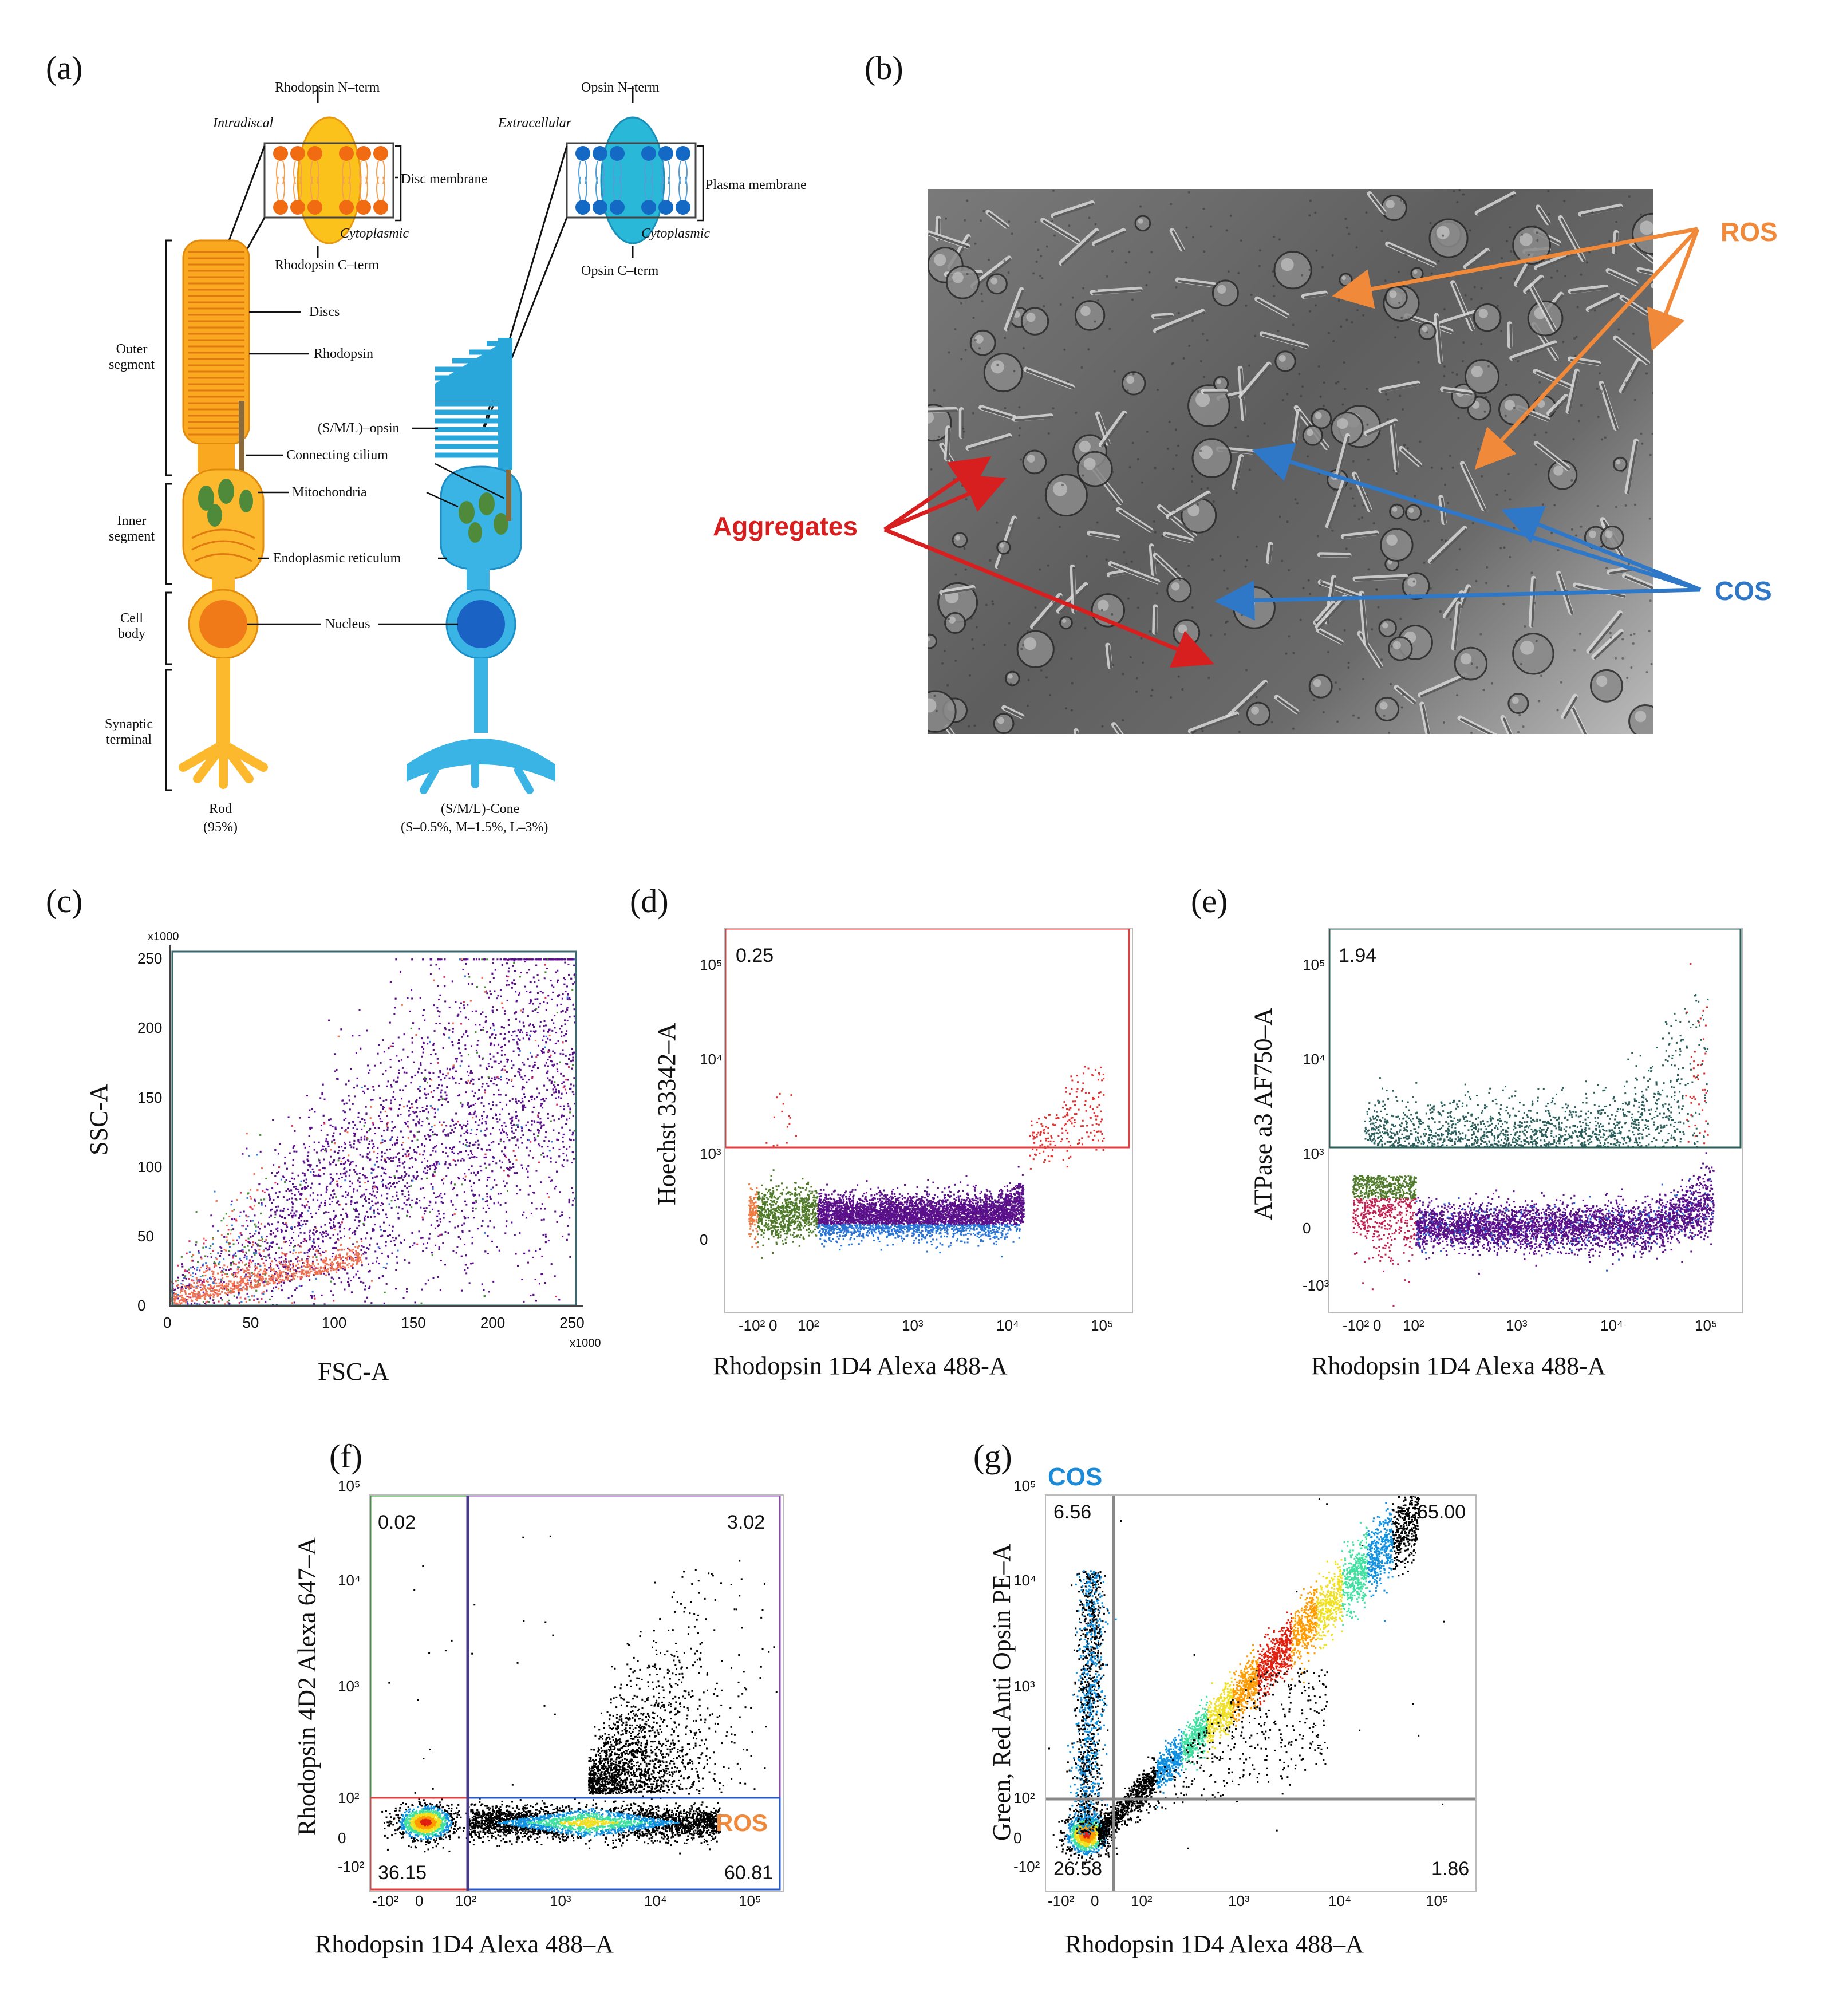 This screenshot has height=2016, width=1839. What do you see at coordinates (710, 1154) in the screenshot?
I see `plot-d-ytick: 10³` at bounding box center [710, 1154].